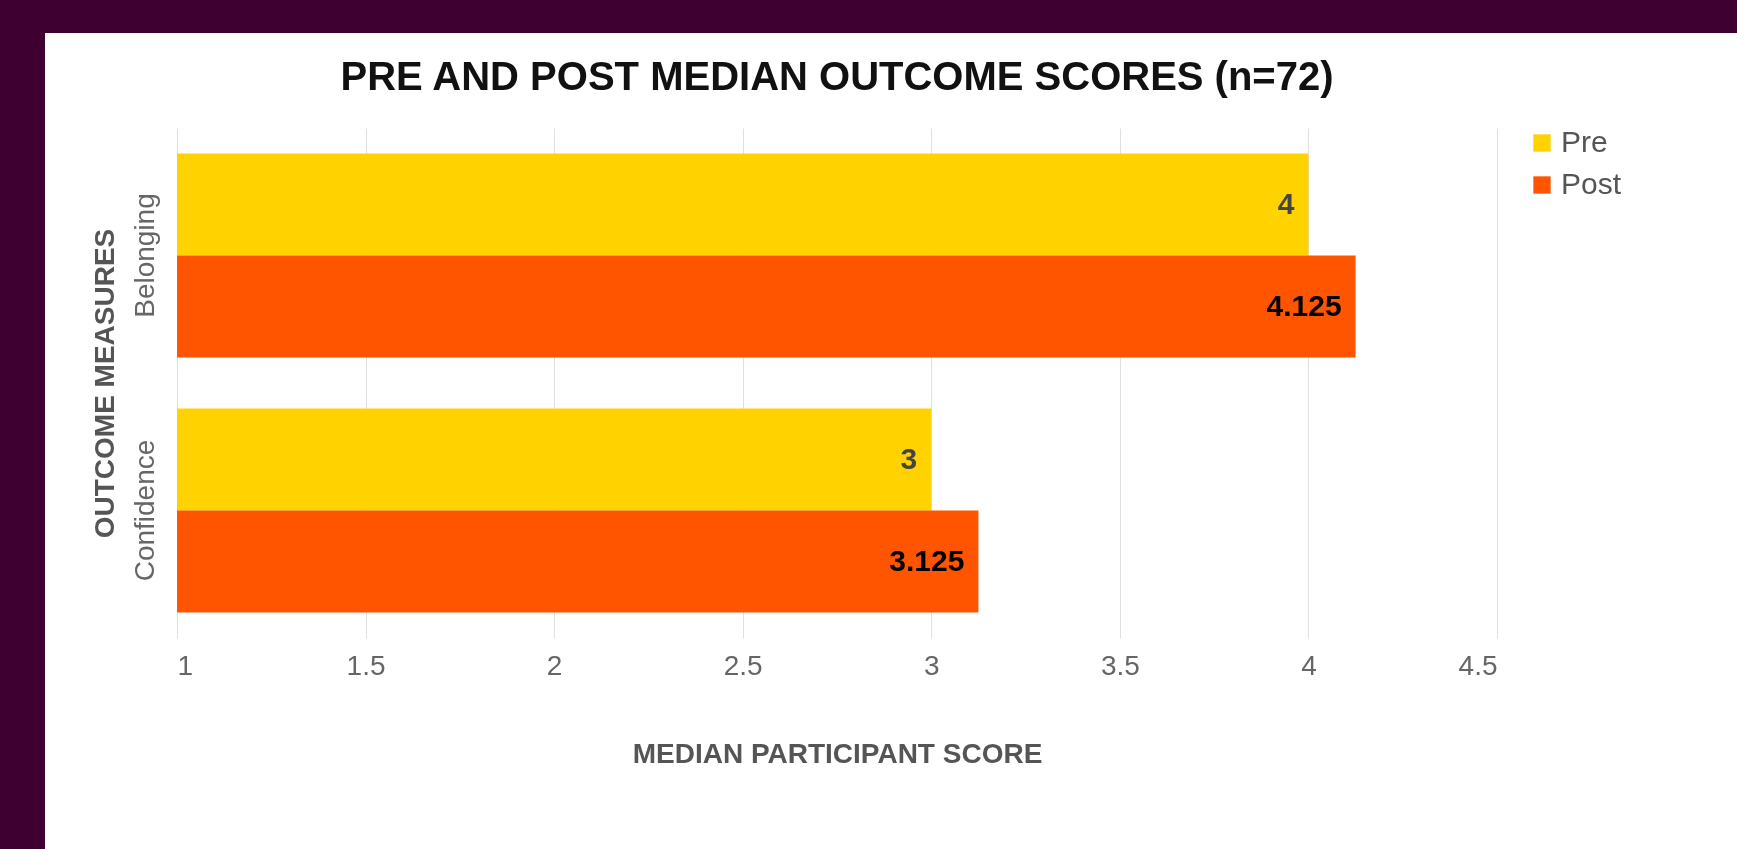  What do you see at coordinates (185, 665) in the screenshot?
I see `x-tick-label: 1` at bounding box center [185, 665].